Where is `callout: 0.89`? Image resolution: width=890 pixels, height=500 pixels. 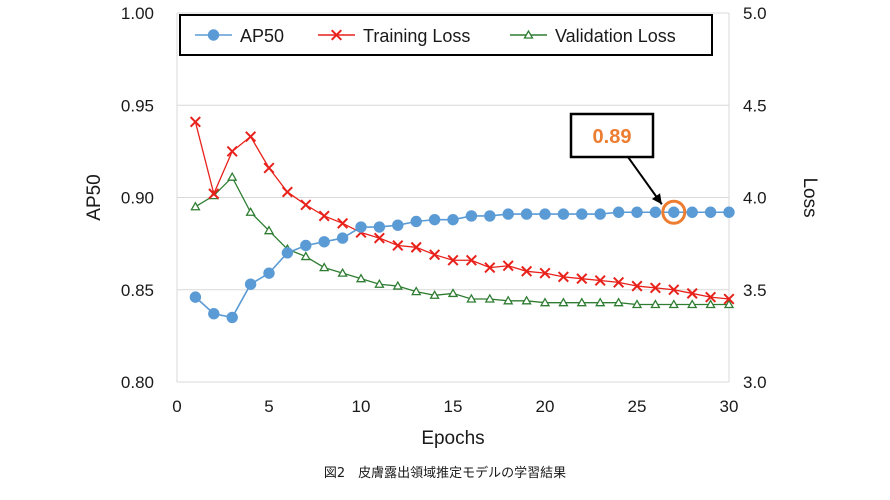
callout: 0.89 is located at coordinates (628, 168).